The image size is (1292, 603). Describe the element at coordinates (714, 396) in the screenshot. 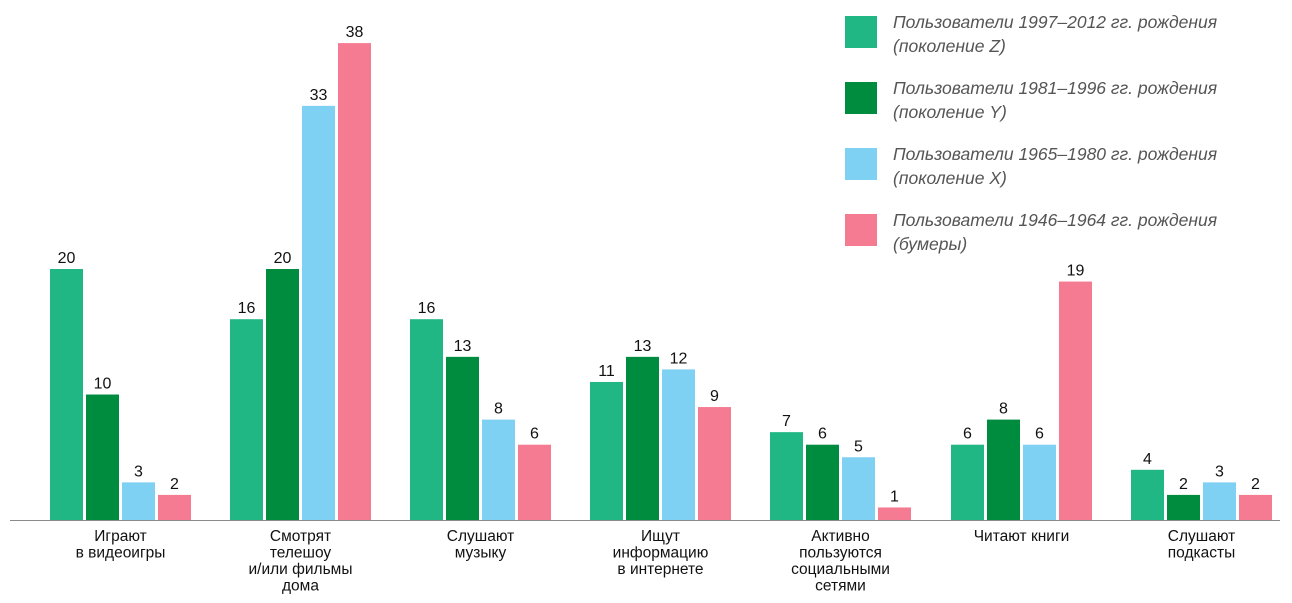

I see `bar-value-label-boomers-3: 9` at that location.